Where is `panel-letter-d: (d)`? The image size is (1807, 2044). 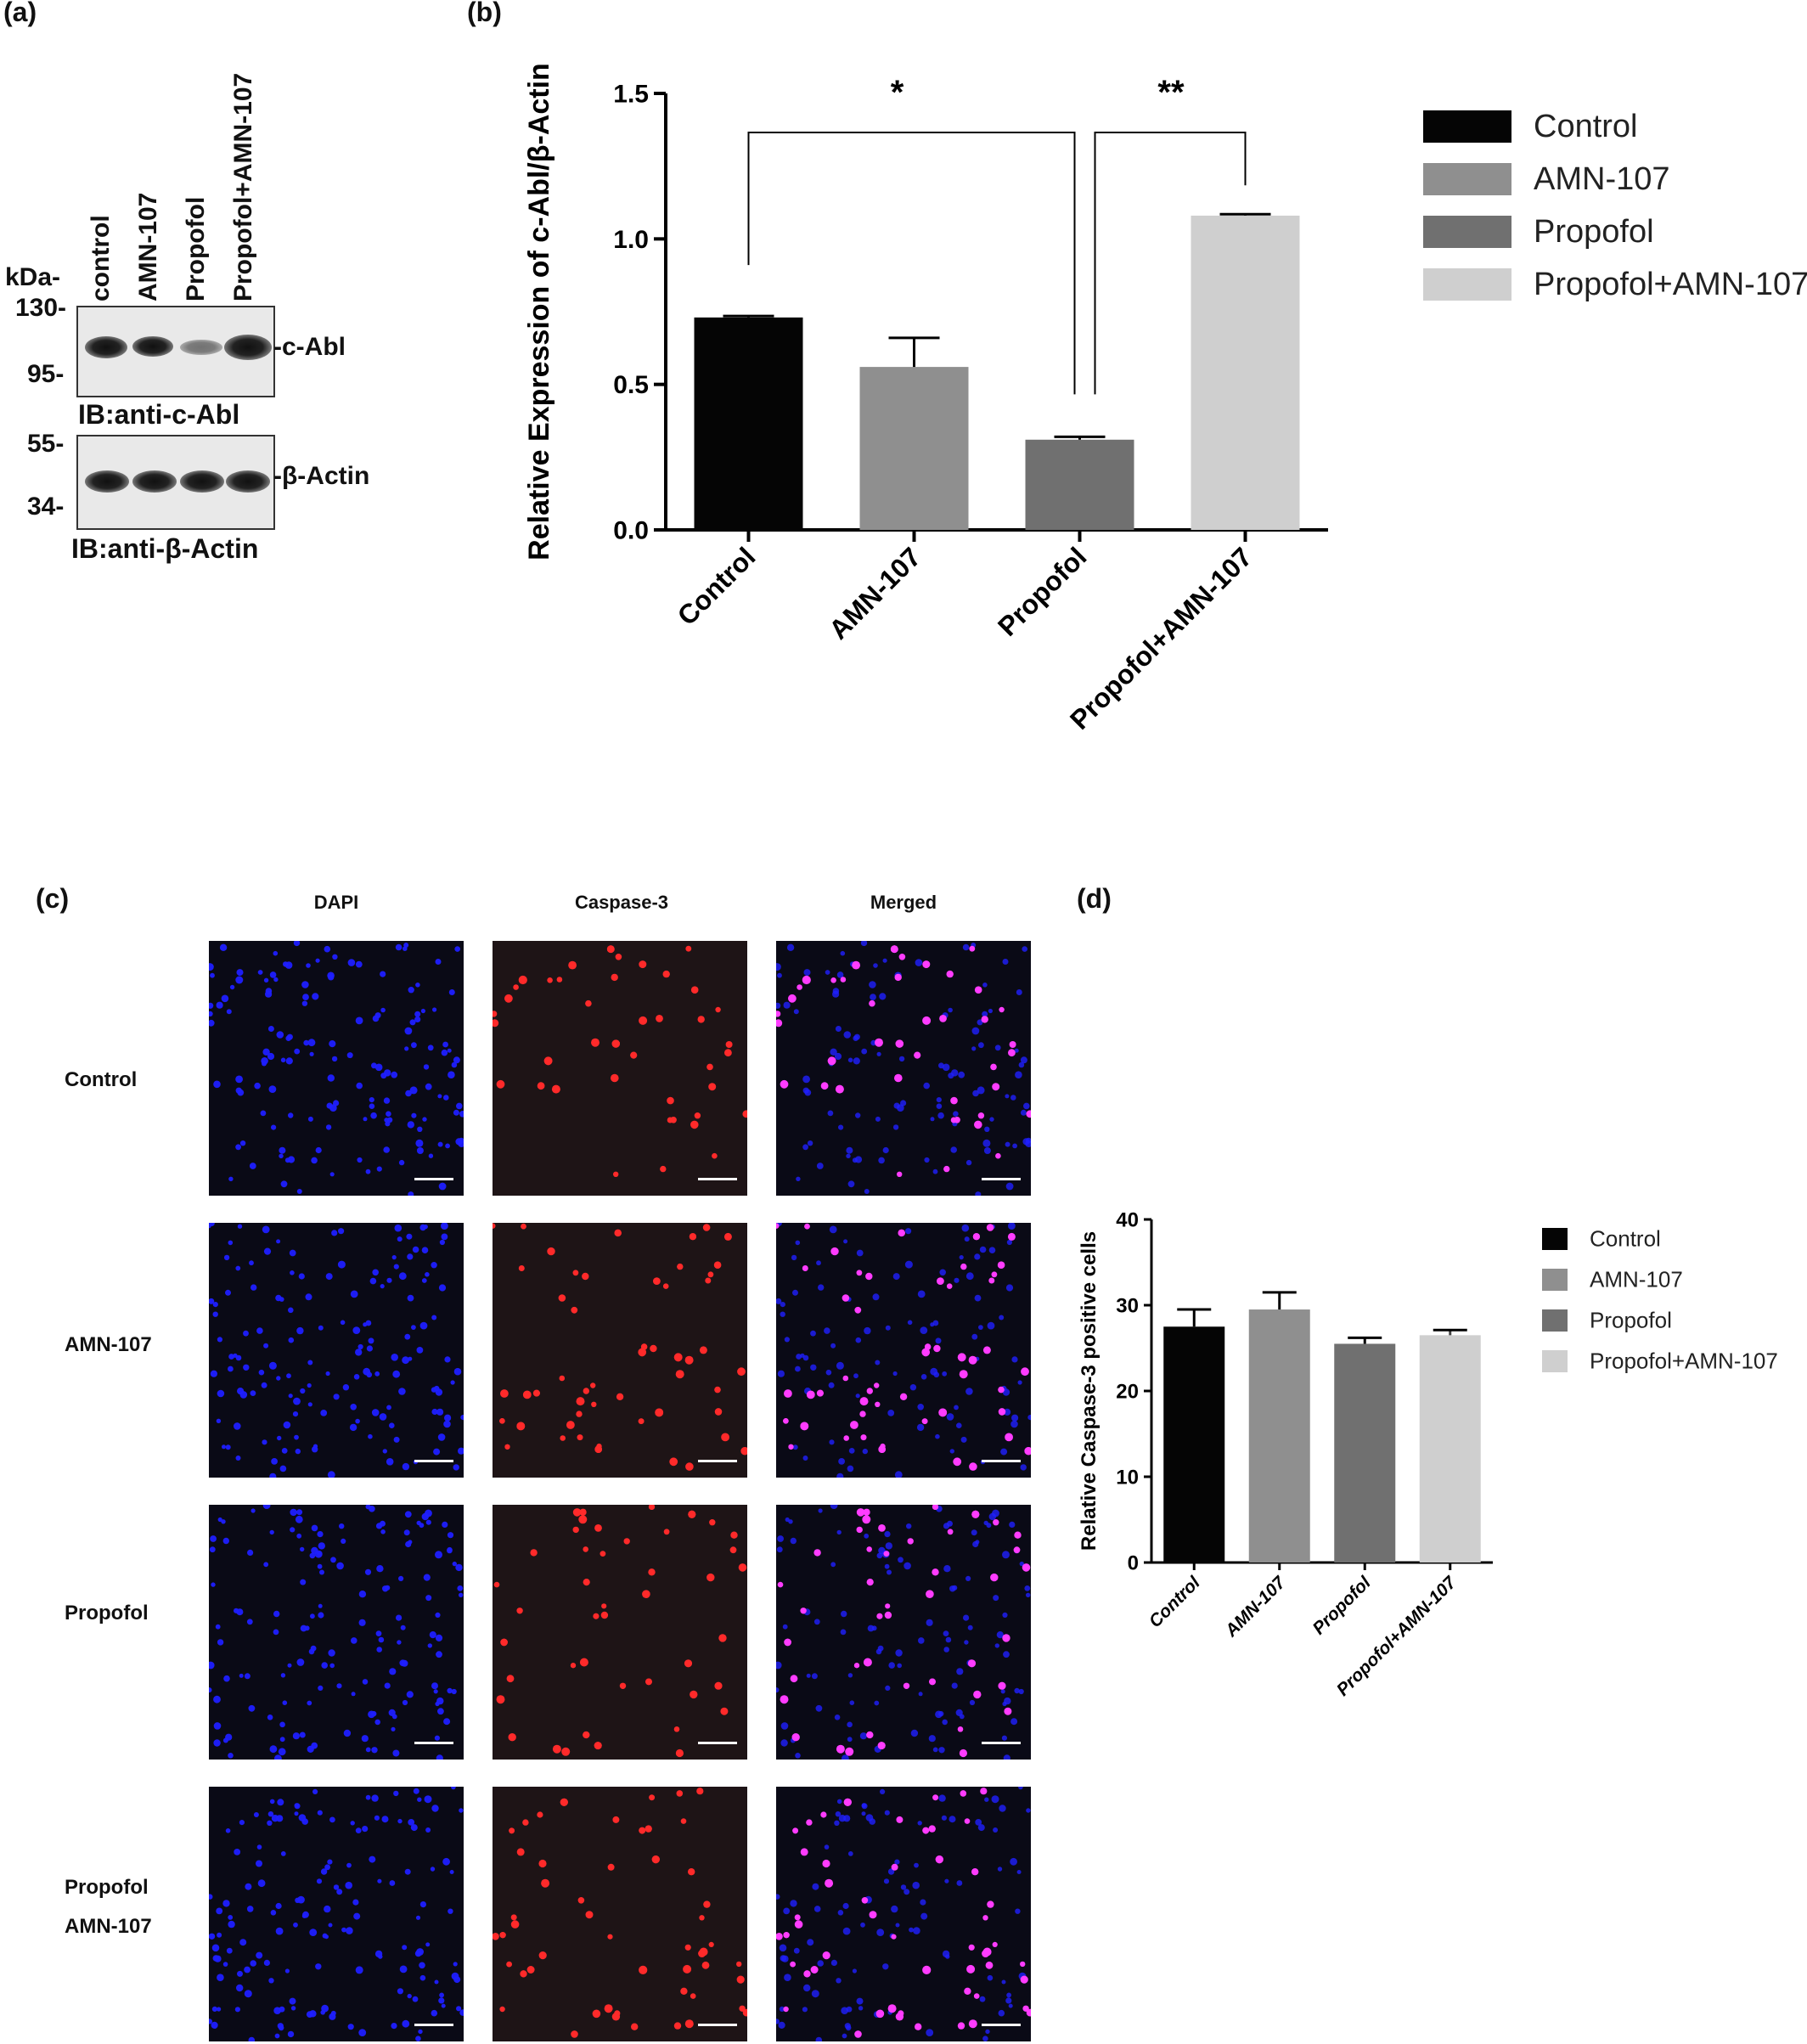 panel-letter-d: (d) is located at coordinates (1094, 899).